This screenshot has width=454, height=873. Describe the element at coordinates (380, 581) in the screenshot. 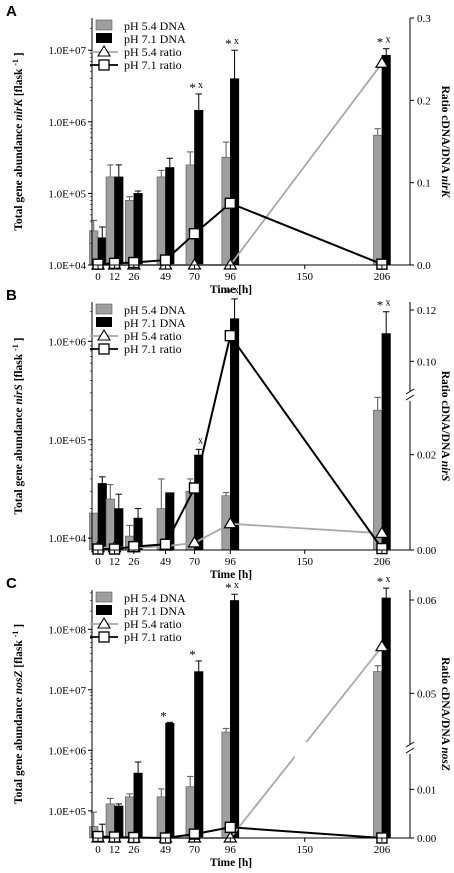

I see `annotation-star-C-206: *` at that location.